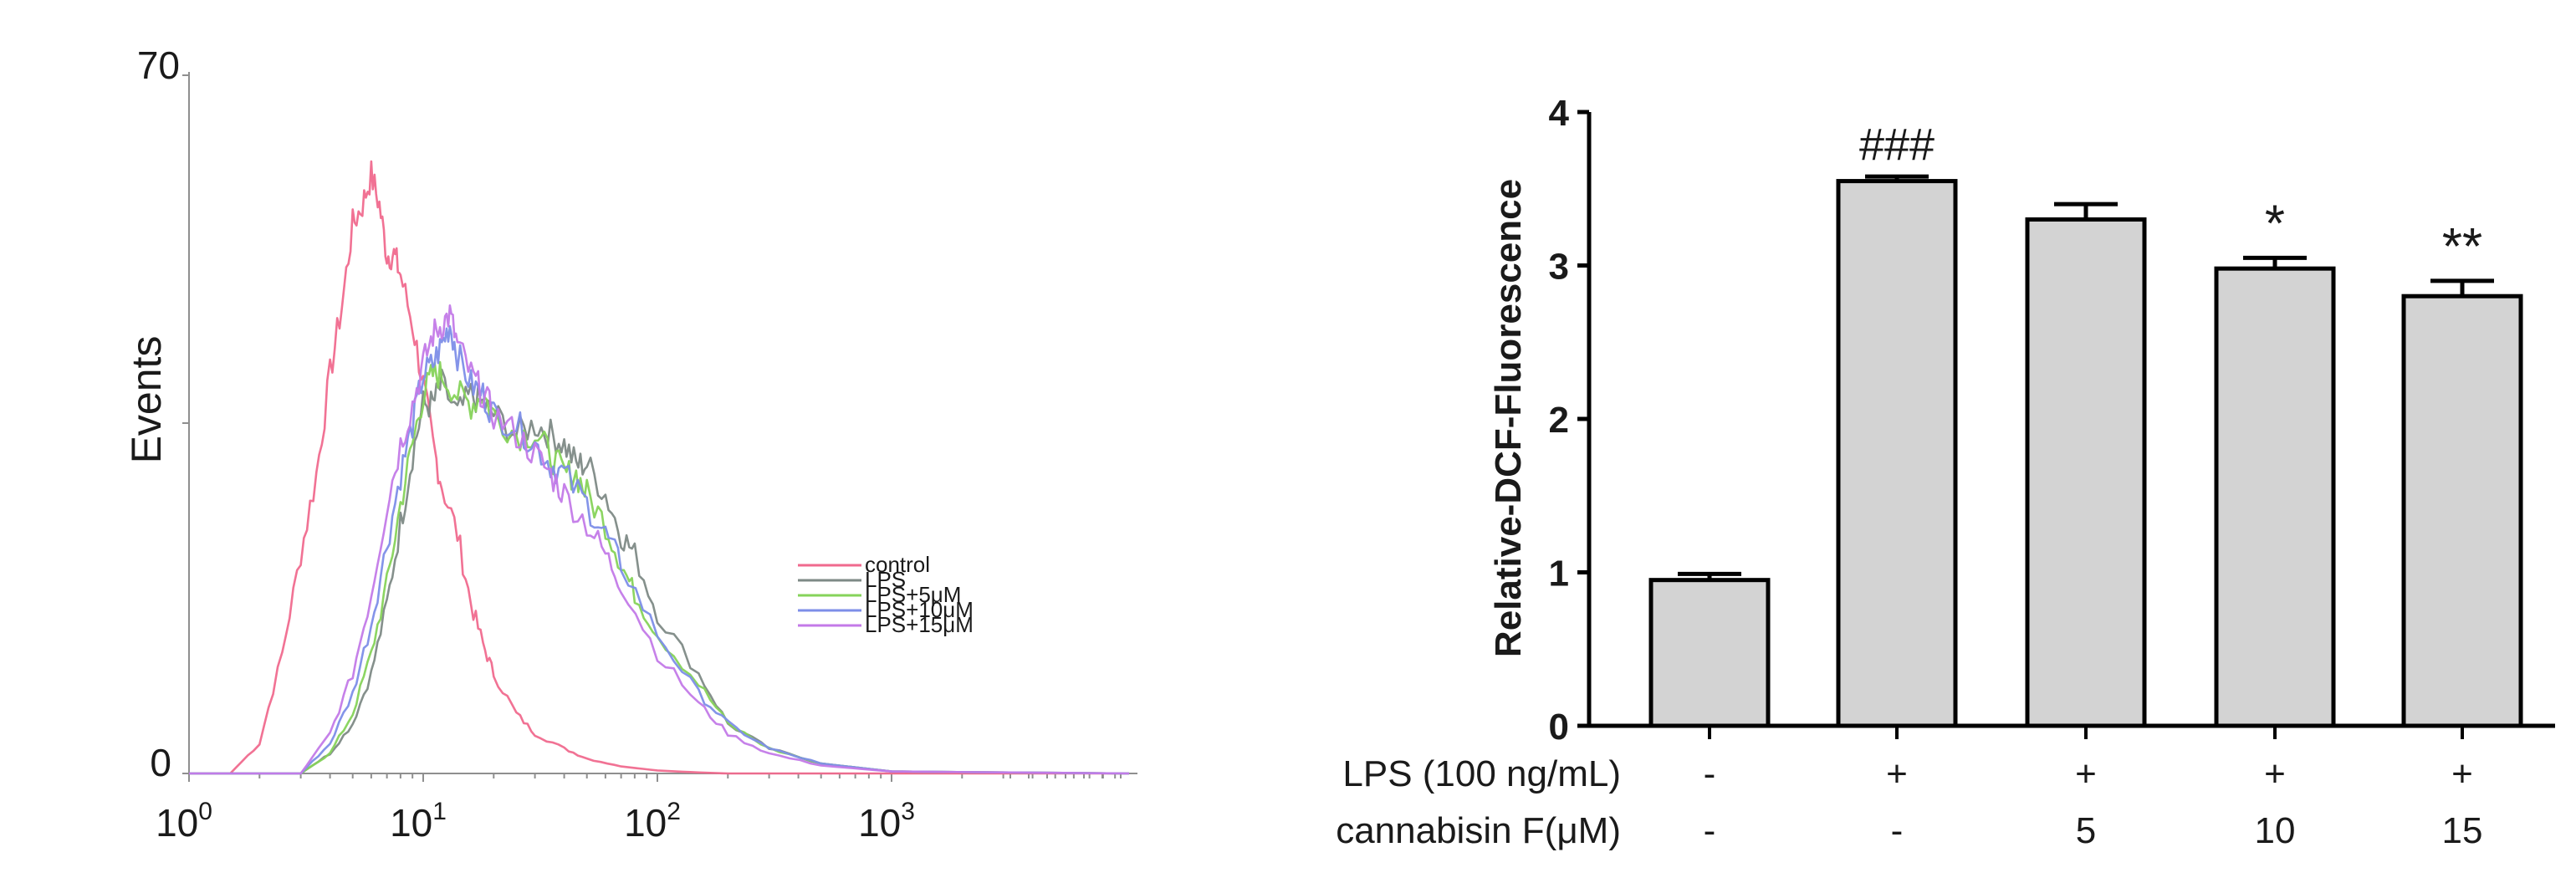  Describe the element at coordinates (2462, 247) in the screenshot. I see `significance-marker-4: **` at that location.